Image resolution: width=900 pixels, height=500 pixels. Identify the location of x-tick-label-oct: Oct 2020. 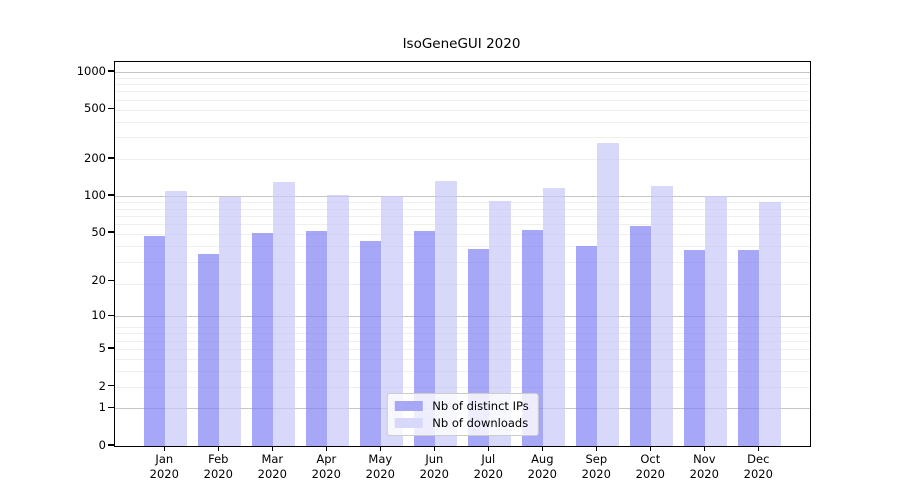
(650, 466).